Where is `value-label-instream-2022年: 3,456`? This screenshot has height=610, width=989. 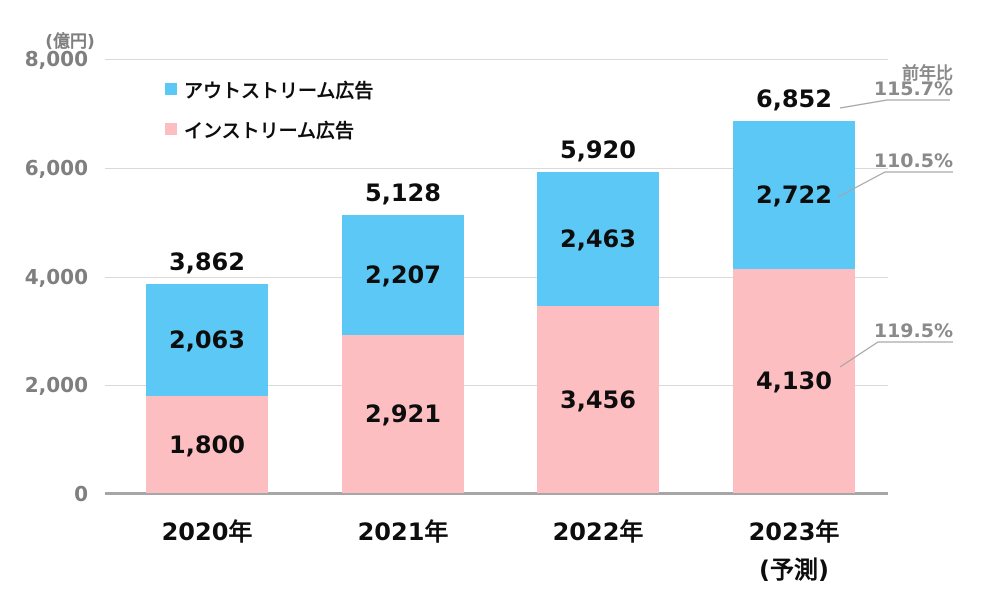
value-label-instream-2022年: 3,456 is located at coordinates (598, 399).